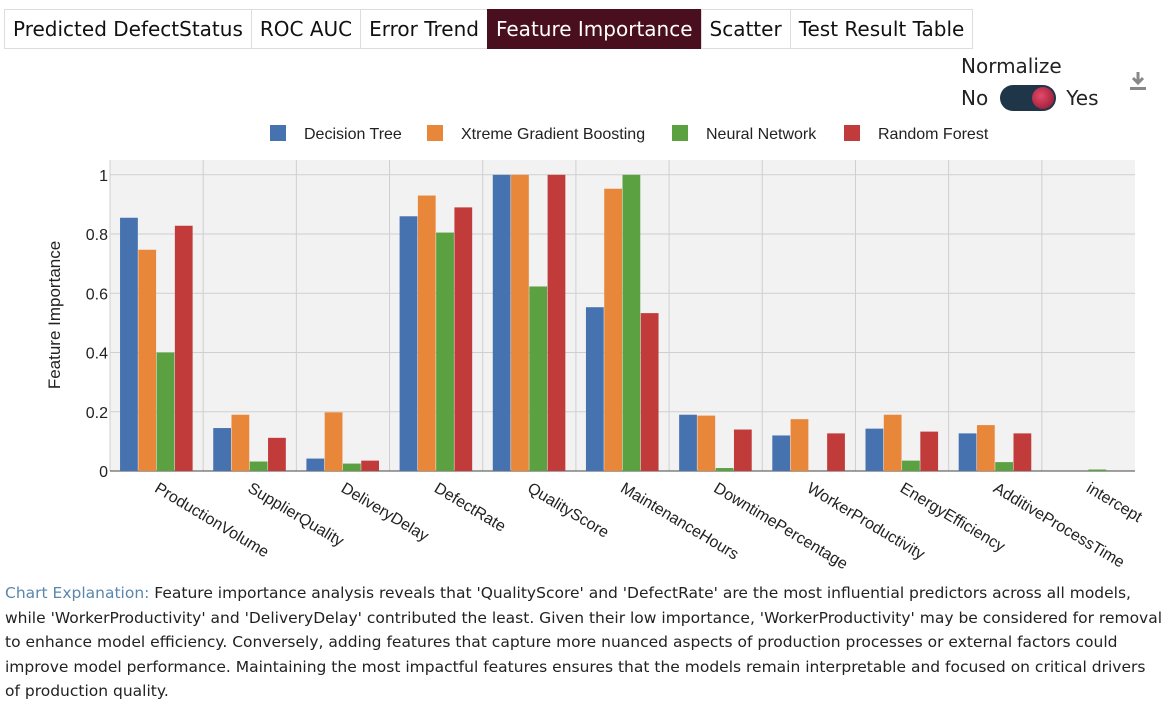  I want to click on x-tick-label: QualityScore, so click(567, 511).